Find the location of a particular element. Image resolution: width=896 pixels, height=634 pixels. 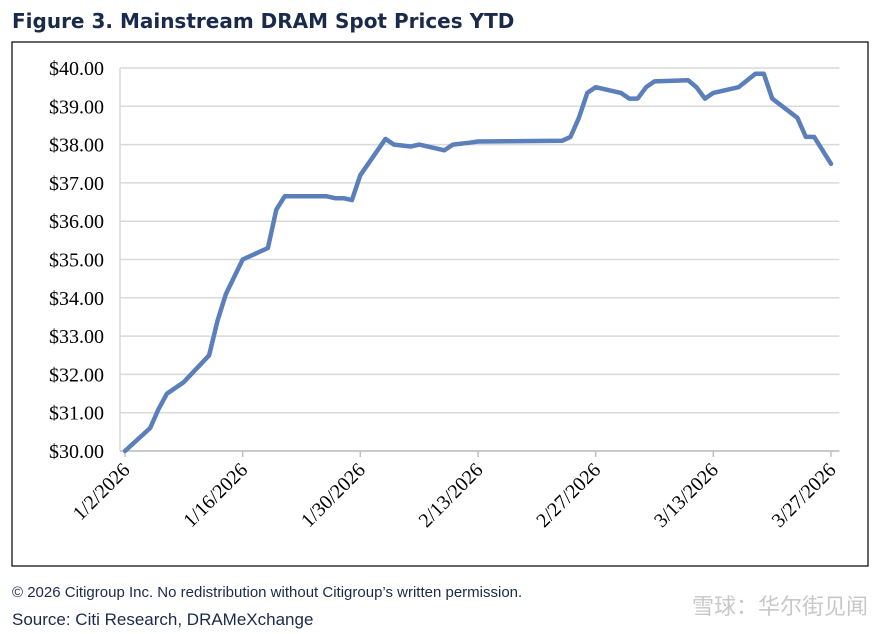

x-tick-label: 1/2/2026 is located at coordinates (102, 492).